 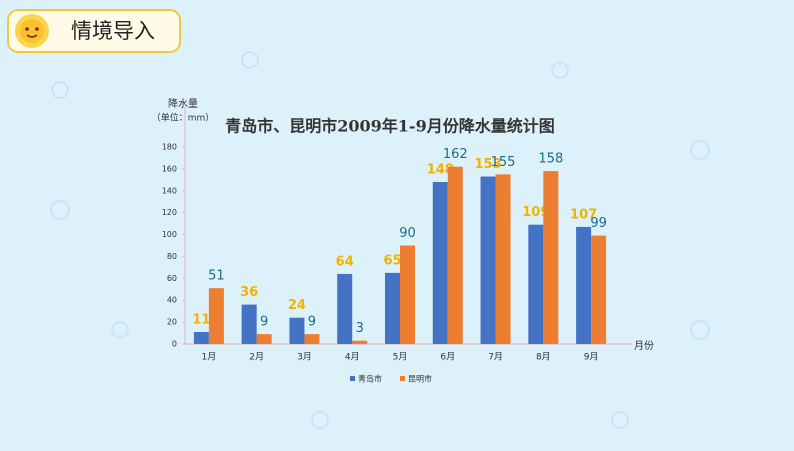 What do you see at coordinates (32, 31) in the screenshot?
I see `sun-icon` at bounding box center [32, 31].